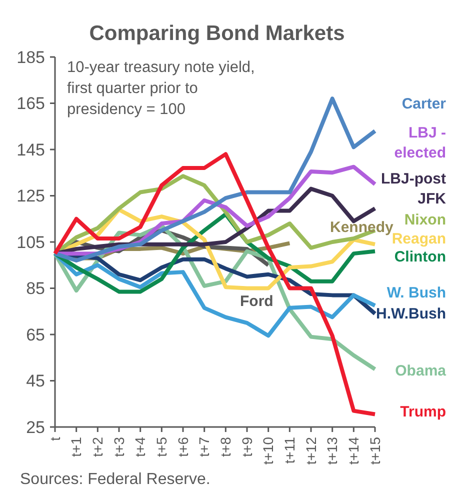  What do you see at coordinates (98, 446) in the screenshot?
I see `x-tick-label: t+2` at bounding box center [98, 446].